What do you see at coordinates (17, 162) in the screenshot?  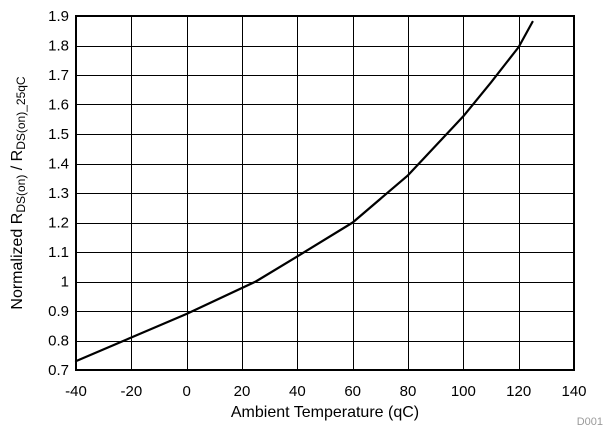 I see `y-axis-label-separator: / R` at bounding box center [17, 162].